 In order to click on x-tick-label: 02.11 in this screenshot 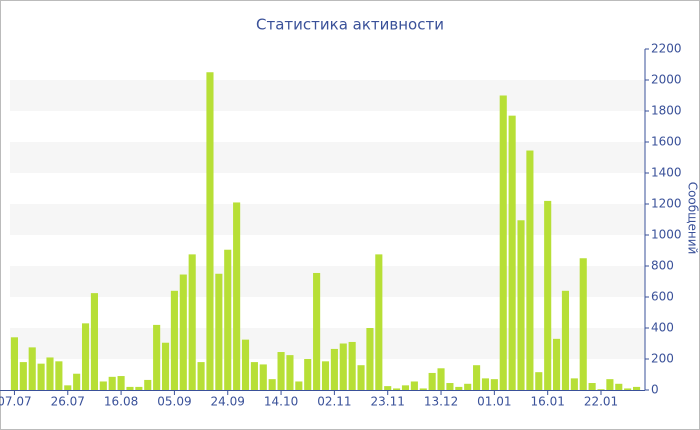, I will do `click(334, 402)`.